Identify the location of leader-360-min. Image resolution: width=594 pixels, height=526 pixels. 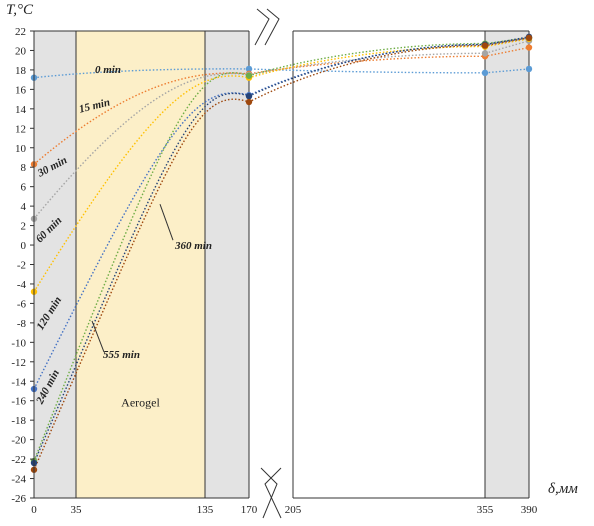
(166, 222).